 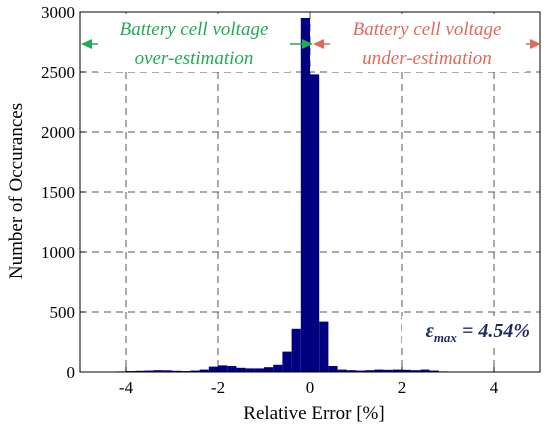 What do you see at coordinates (446, 337) in the screenshot?
I see `max-error-subscript: max` at bounding box center [446, 337].